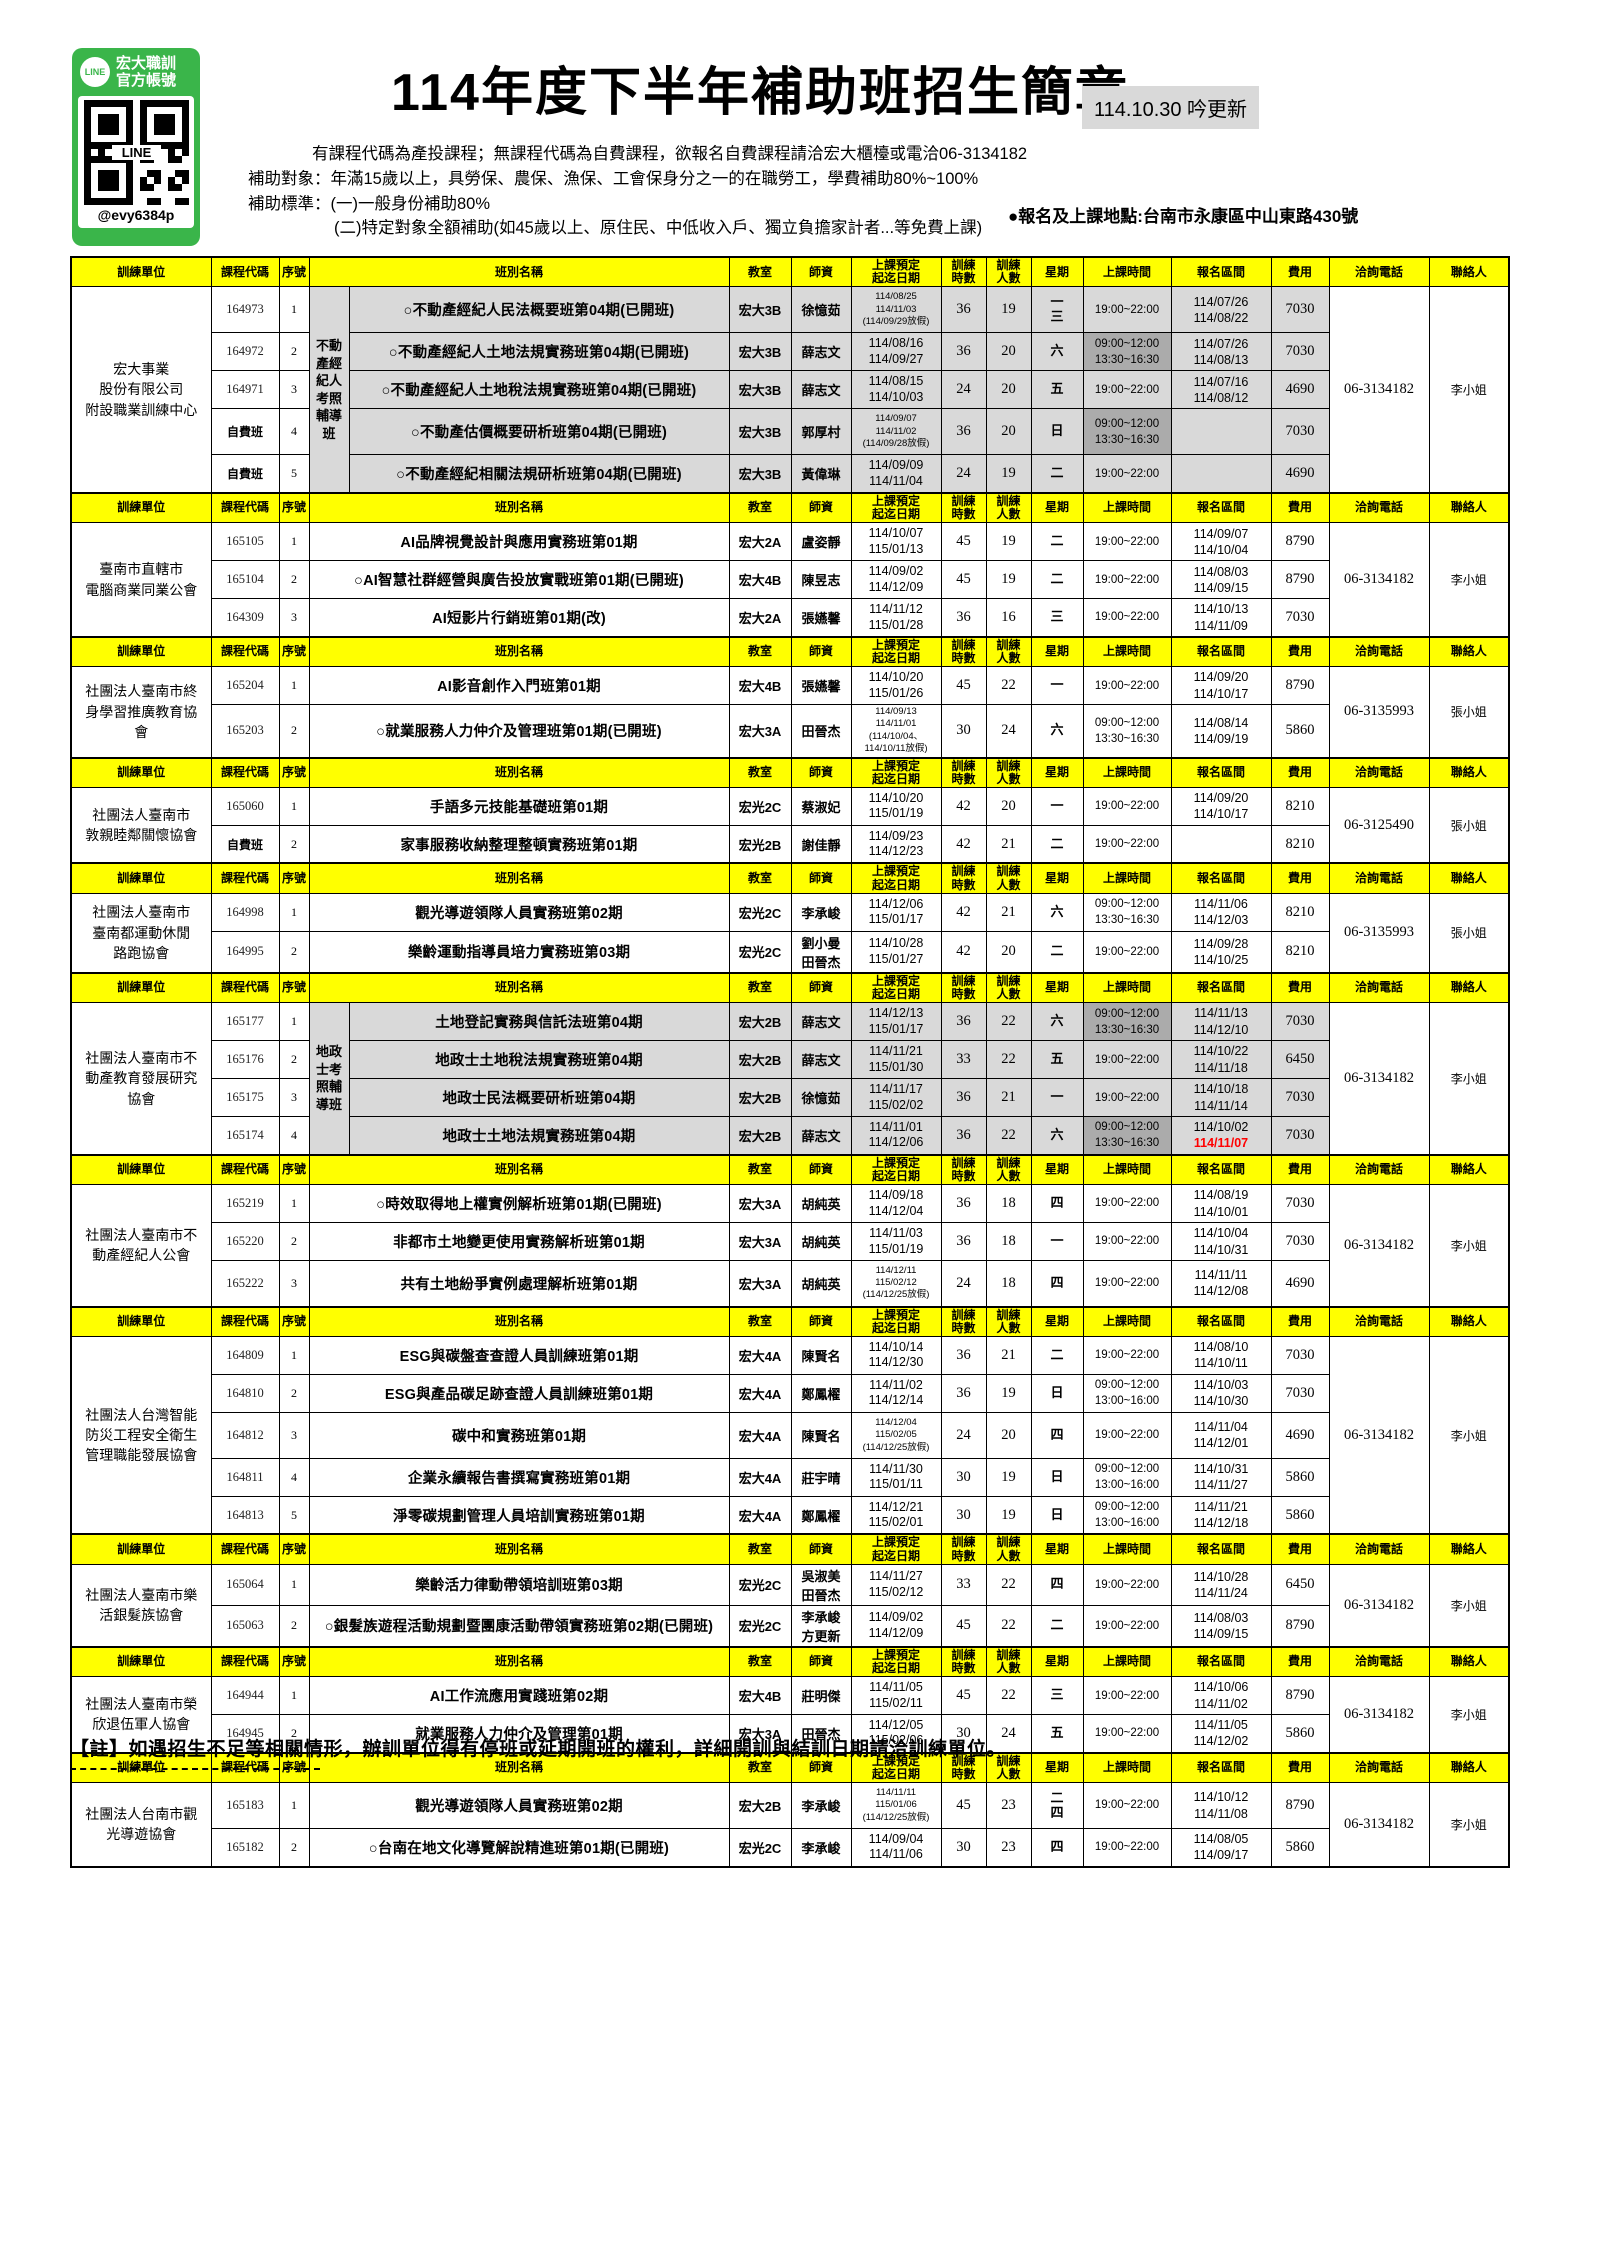  What do you see at coordinates (1379, 933) in the screenshot?
I see `phone-cell: 06-3135993` at bounding box center [1379, 933].